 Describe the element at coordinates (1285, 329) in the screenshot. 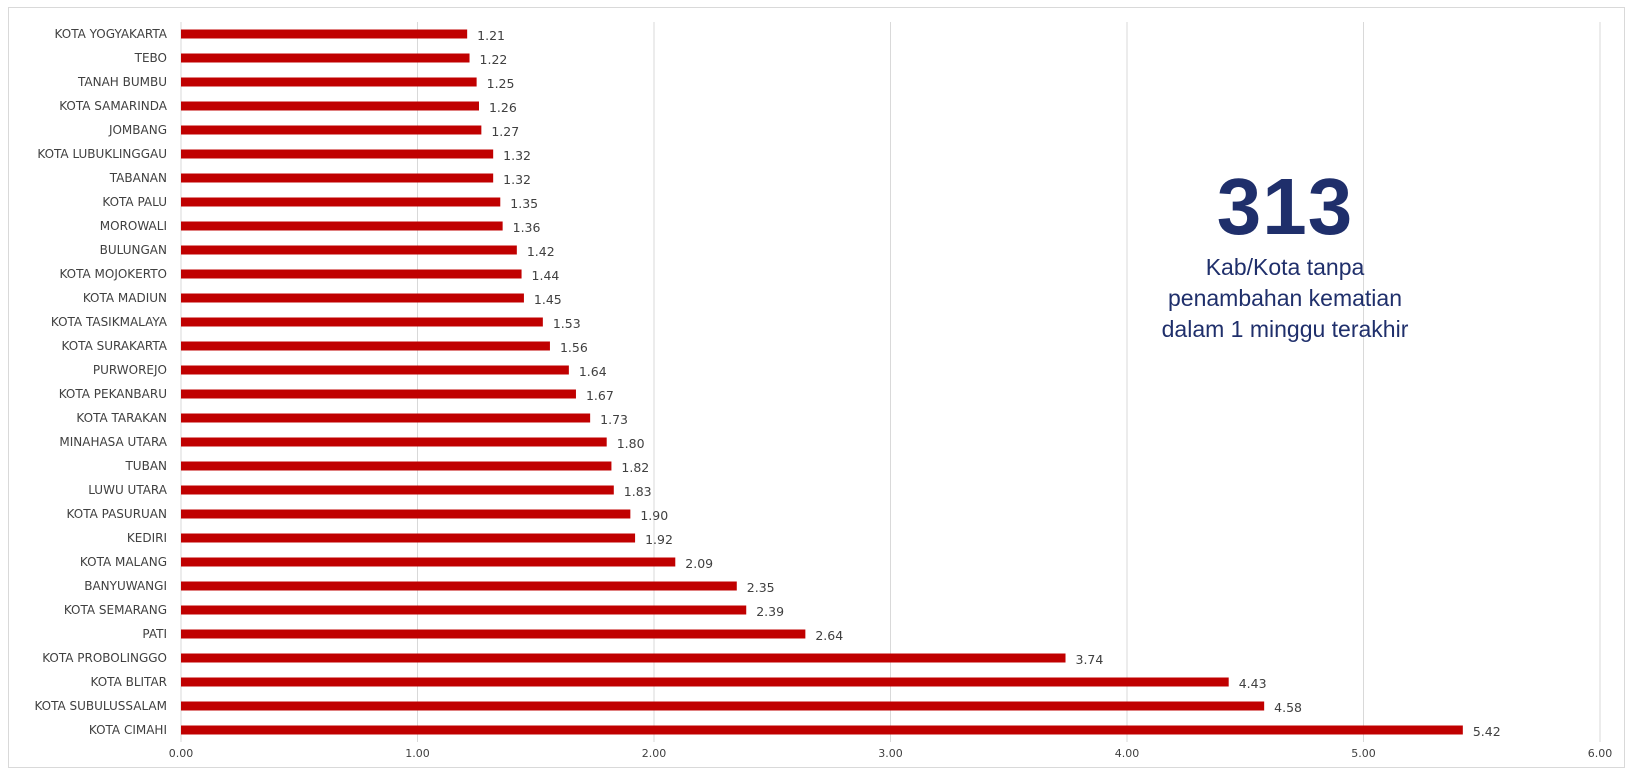

I see `callout-line-3: dalam 1 minggu terakhir` at that location.